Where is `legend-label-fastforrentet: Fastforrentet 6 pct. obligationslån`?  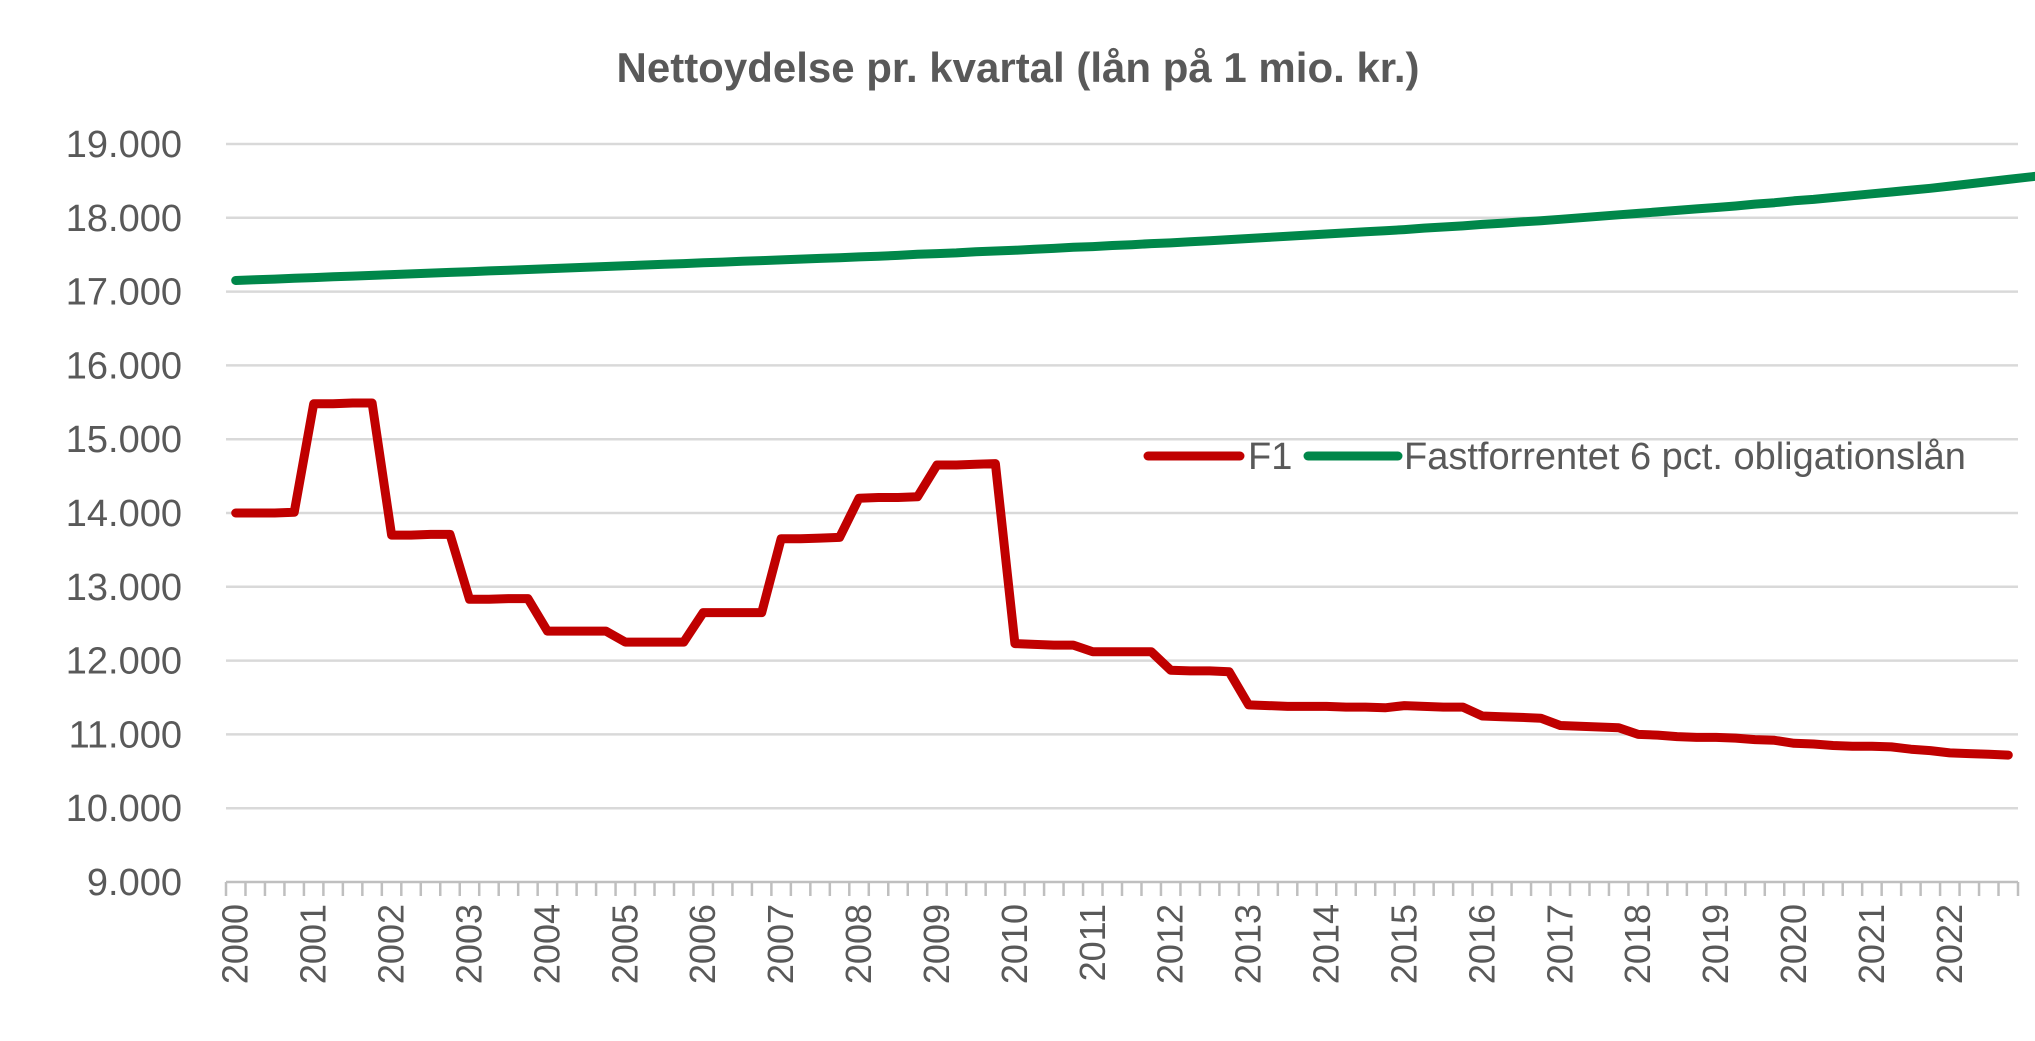
legend-label-fastforrentet: Fastforrentet 6 pct. obligationslån is located at coordinates (1685, 457).